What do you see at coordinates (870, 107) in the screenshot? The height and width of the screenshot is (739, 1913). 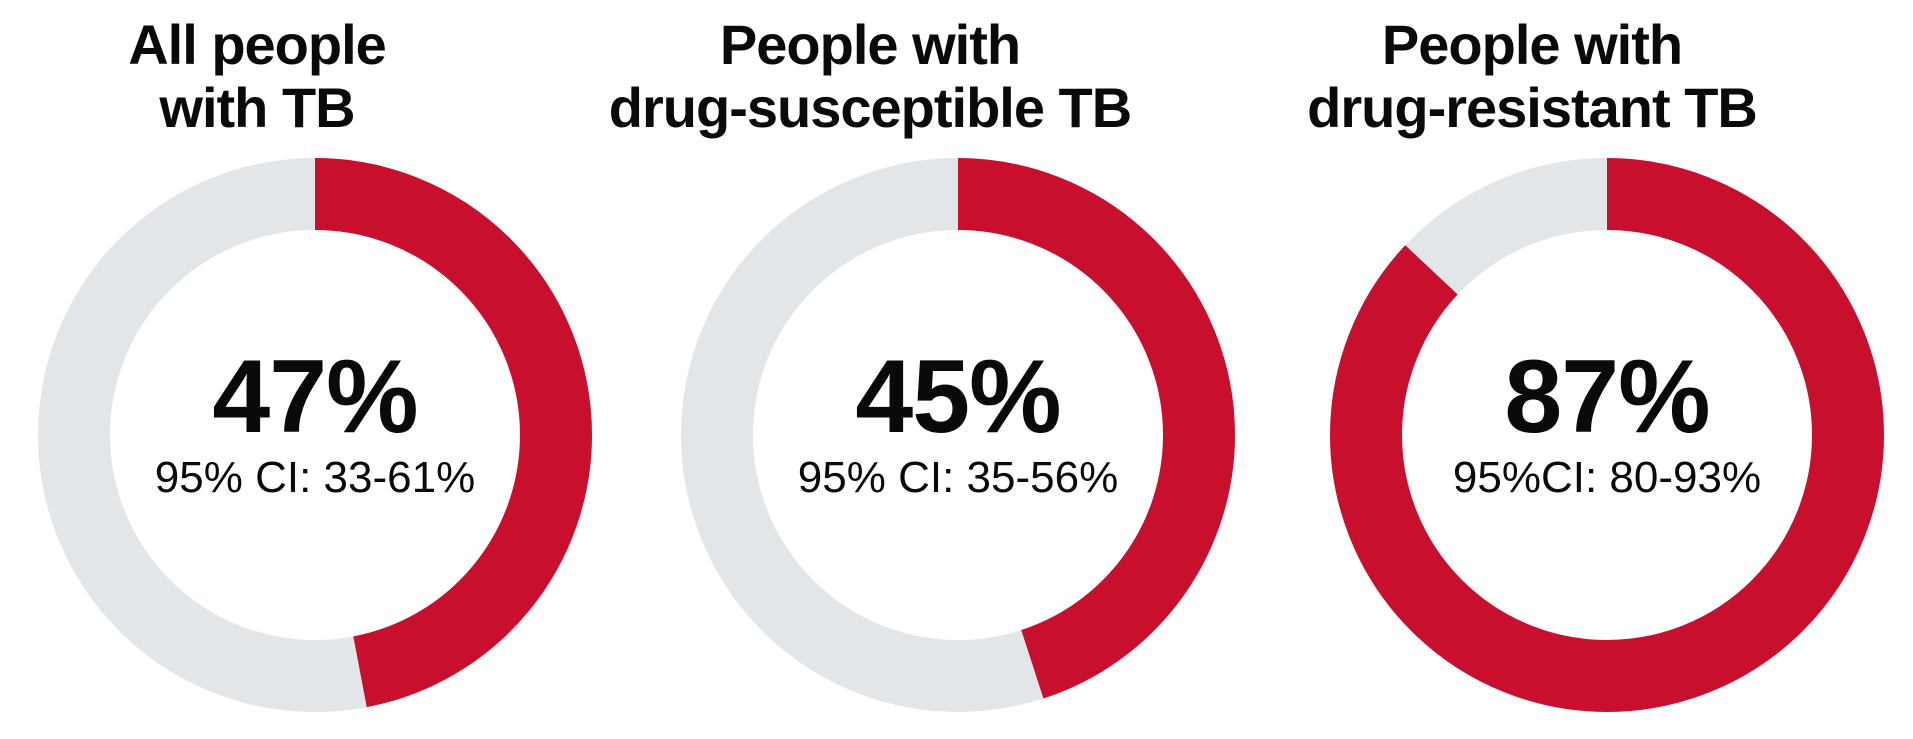 I see `chart-title-line2: drug-susceptible TB` at bounding box center [870, 107].